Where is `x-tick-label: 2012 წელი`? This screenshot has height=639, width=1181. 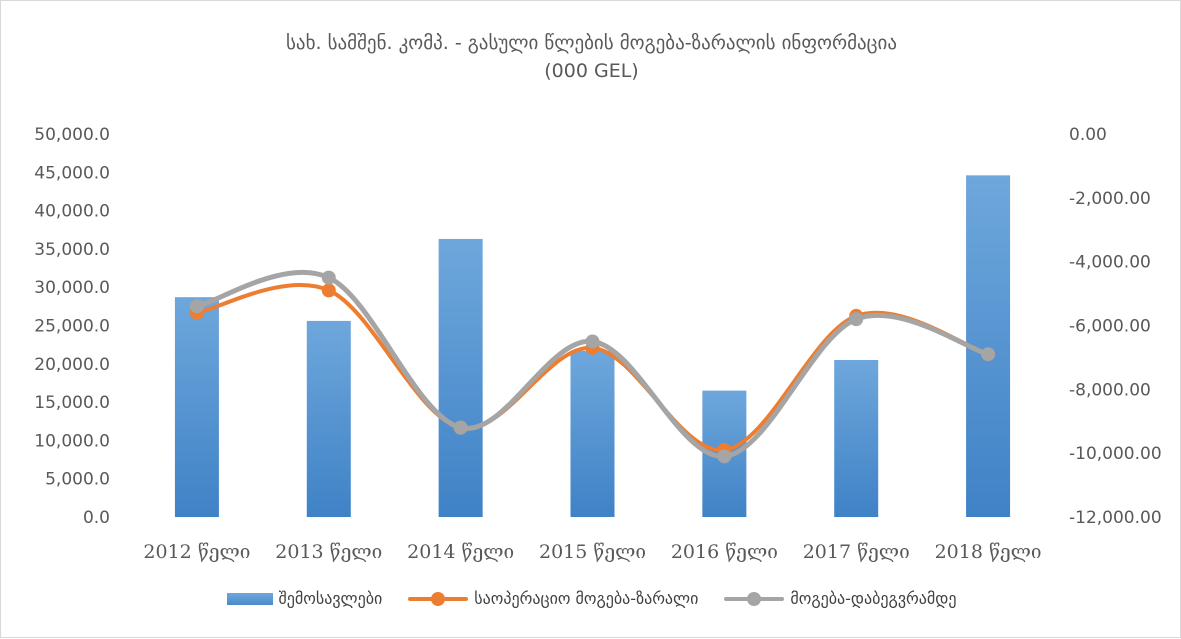 x-tick-label: 2012 წელი is located at coordinates (196, 552).